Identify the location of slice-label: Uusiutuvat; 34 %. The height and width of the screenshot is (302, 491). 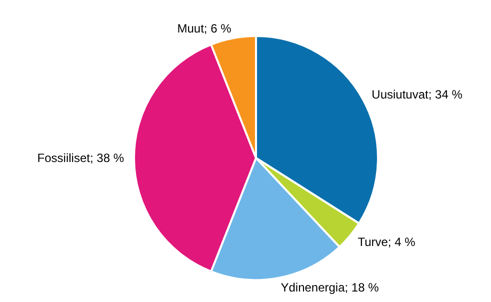
(417, 94).